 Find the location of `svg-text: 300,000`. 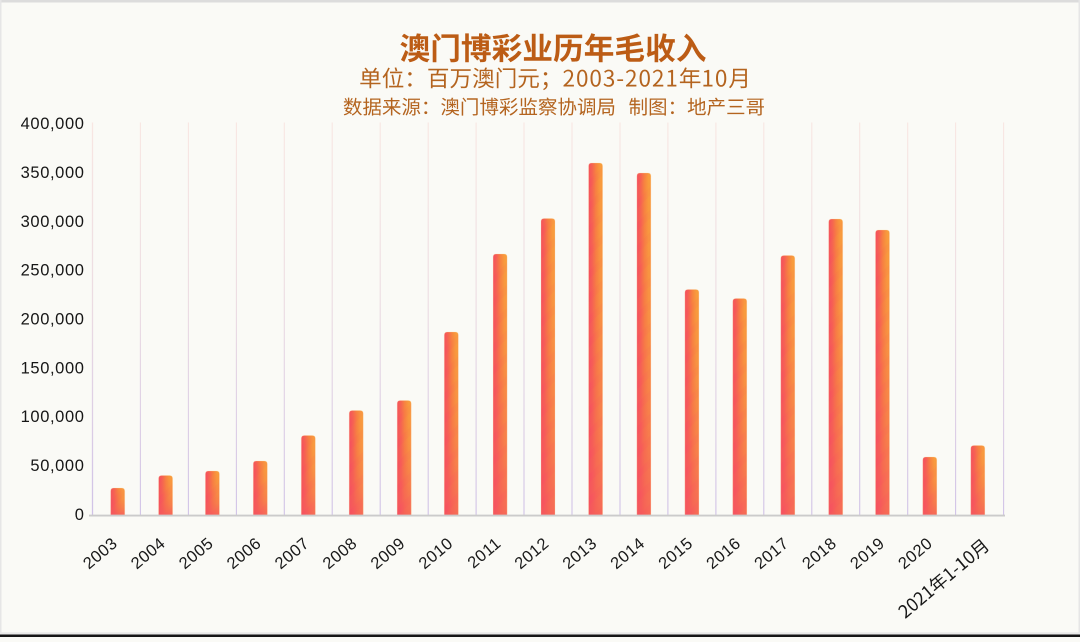

svg-text: 300,000 is located at coordinates (53, 222).